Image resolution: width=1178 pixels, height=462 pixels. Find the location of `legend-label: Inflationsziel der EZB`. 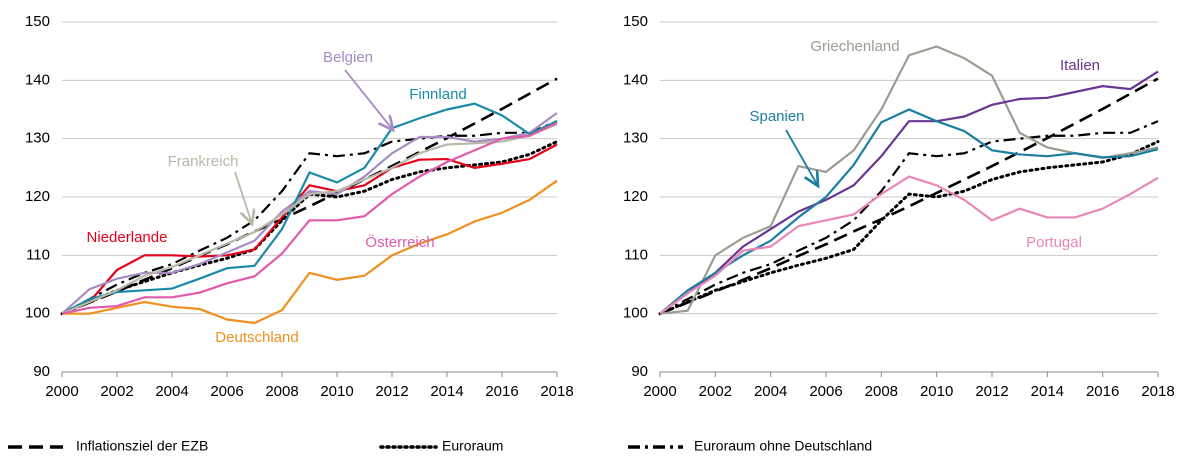

legend-label: Inflationsziel der EZB is located at coordinates (142, 446).